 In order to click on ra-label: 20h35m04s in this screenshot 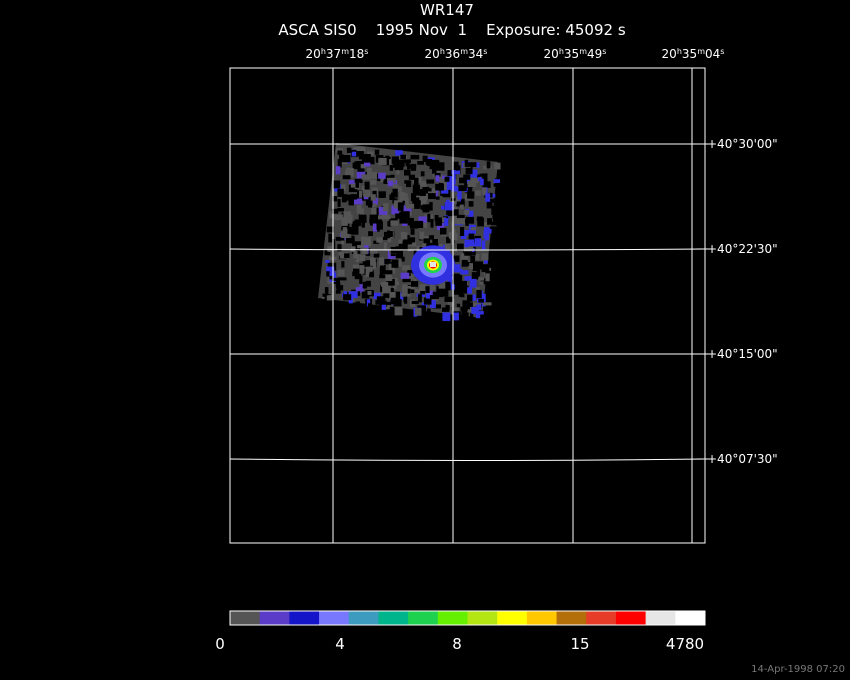, I will do `click(693, 54)`.